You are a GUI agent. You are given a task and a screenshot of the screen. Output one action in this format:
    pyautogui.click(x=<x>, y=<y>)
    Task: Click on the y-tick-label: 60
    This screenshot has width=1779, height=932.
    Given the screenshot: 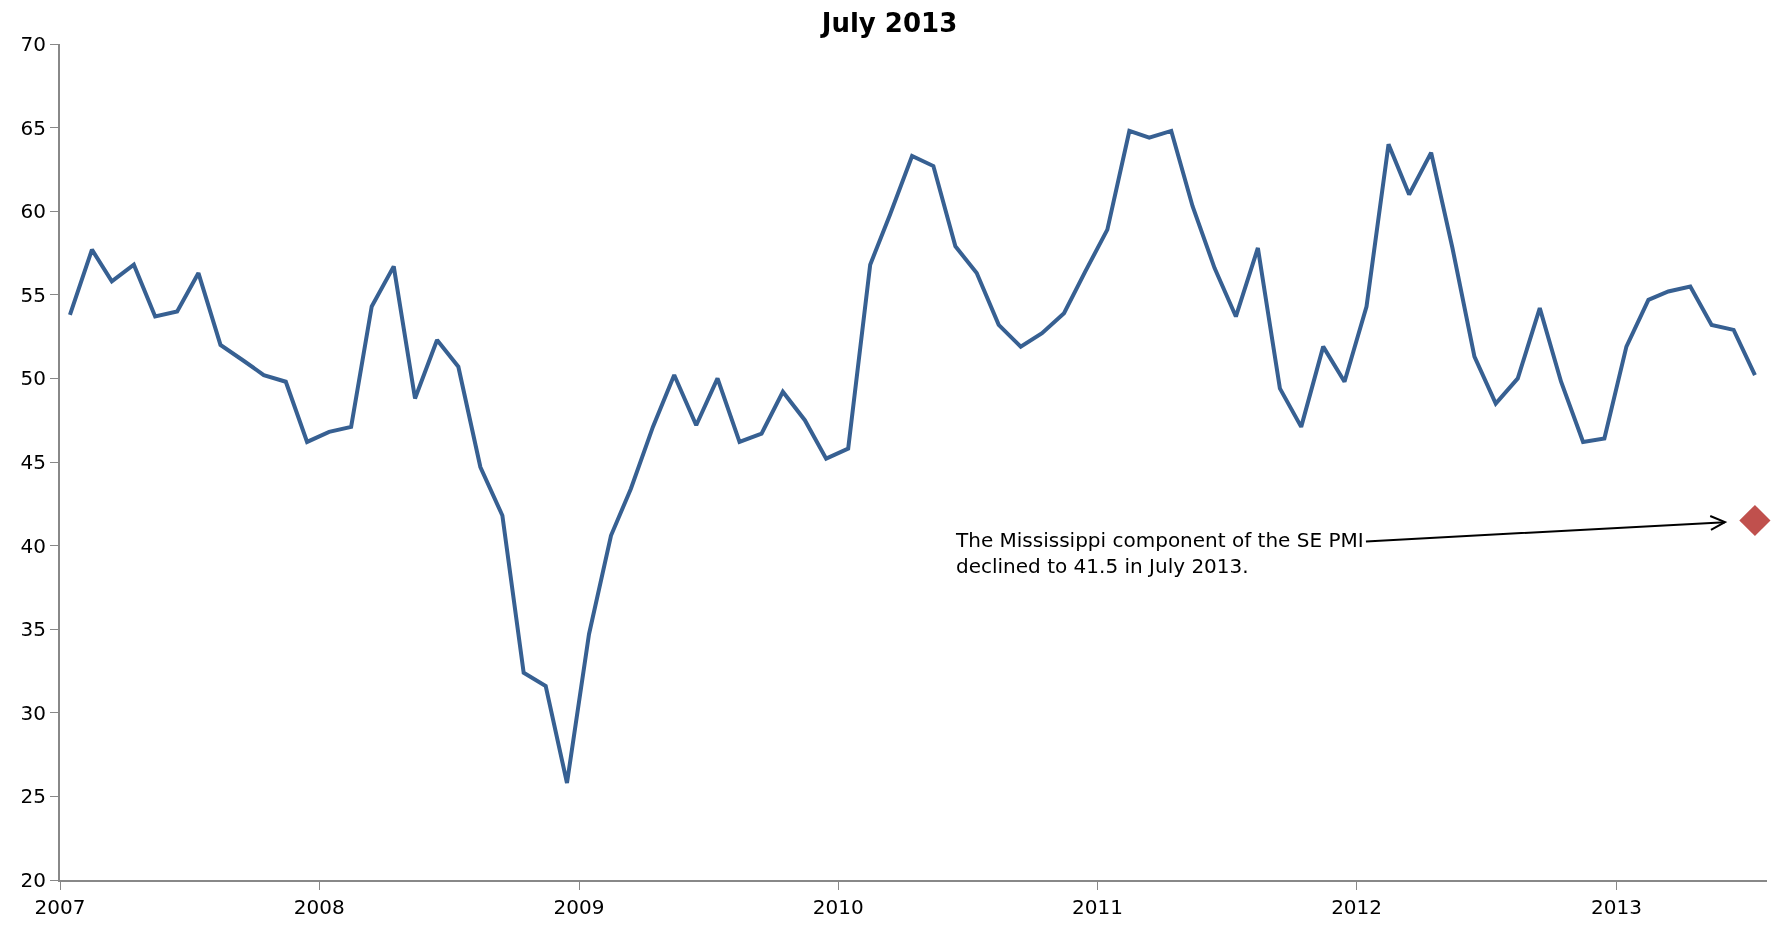 What is the action you would take?
    pyautogui.click(x=33, y=211)
    